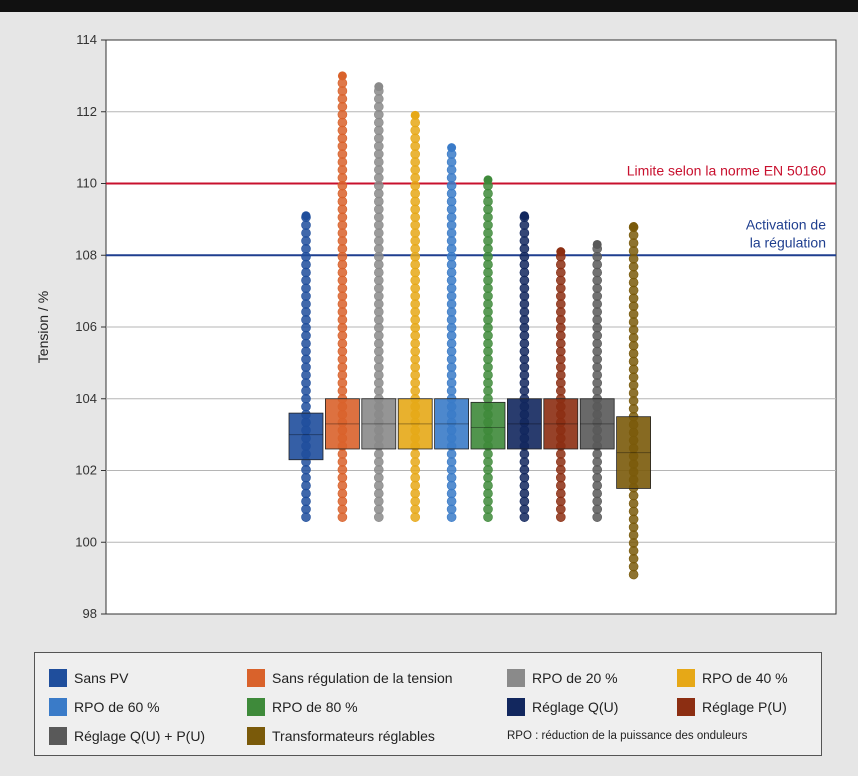  What do you see at coordinates (745, 678) in the screenshot?
I see `legend-label: RPO de 40 %` at bounding box center [745, 678].